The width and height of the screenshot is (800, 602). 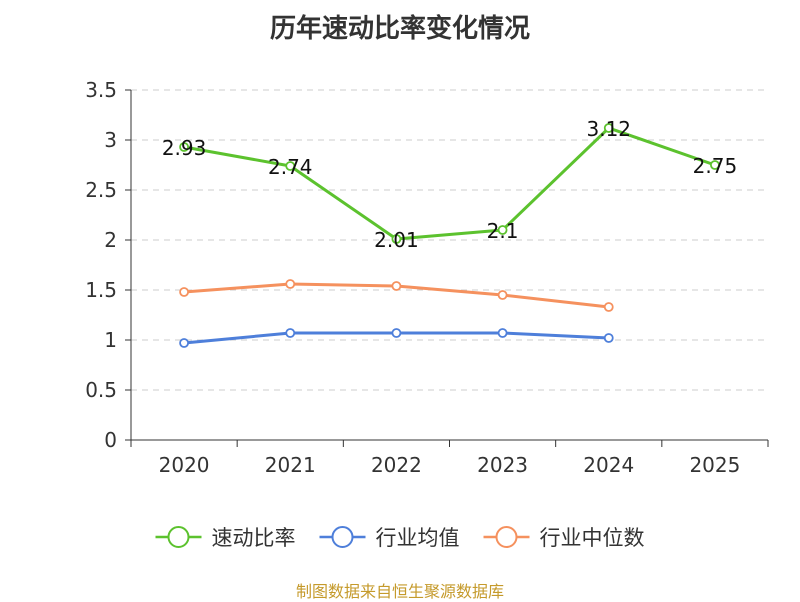 What do you see at coordinates (592, 538) in the screenshot?
I see `legend-label: 行业中位数` at bounding box center [592, 538].